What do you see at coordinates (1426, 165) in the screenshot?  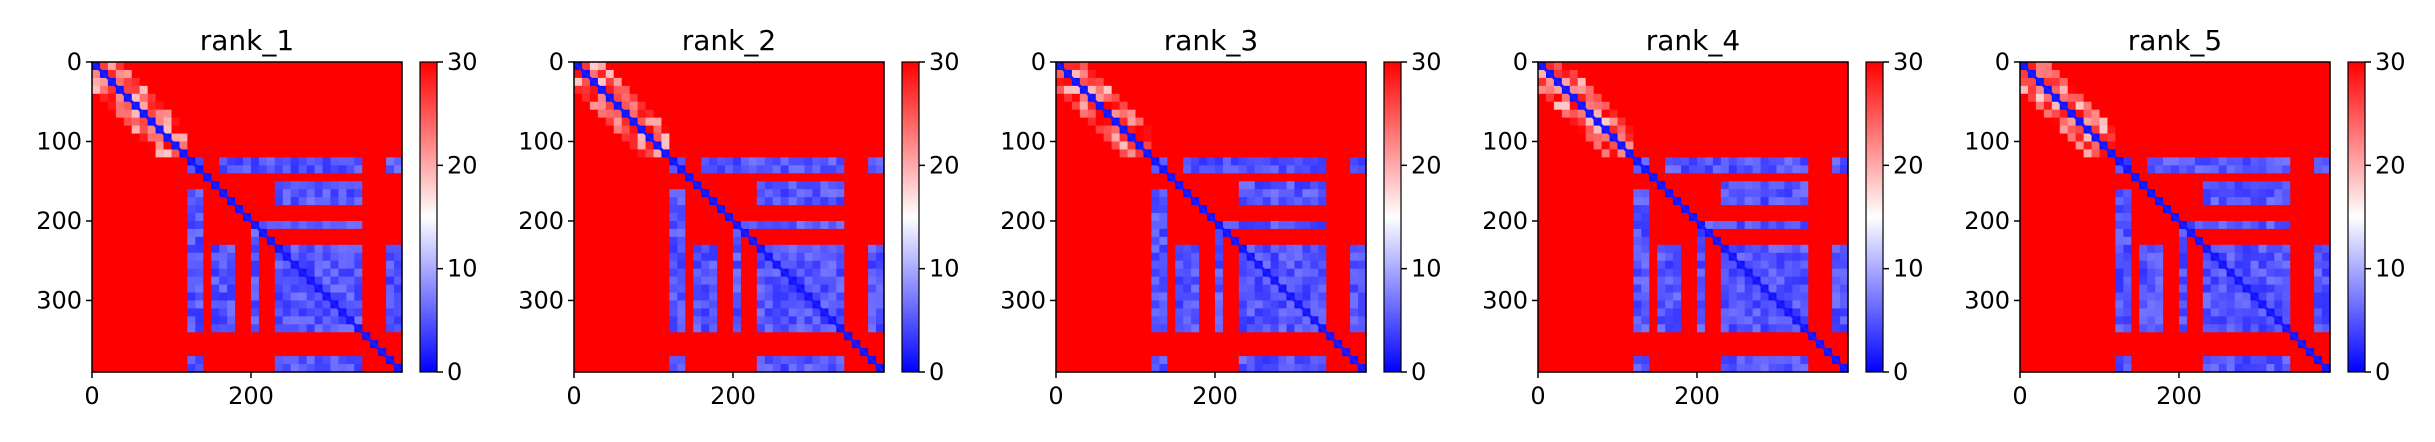 I see `colorbar-tick-label: 20` at bounding box center [1426, 165].